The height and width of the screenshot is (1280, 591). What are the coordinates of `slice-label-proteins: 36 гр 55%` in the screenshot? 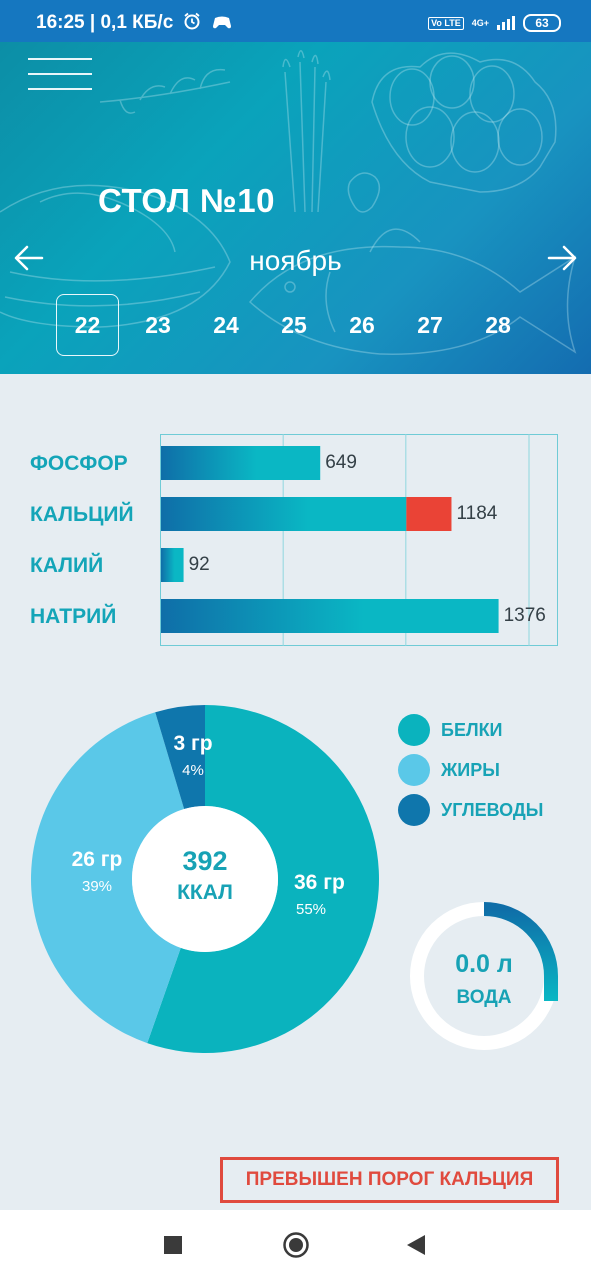 It's located at (323, 894).